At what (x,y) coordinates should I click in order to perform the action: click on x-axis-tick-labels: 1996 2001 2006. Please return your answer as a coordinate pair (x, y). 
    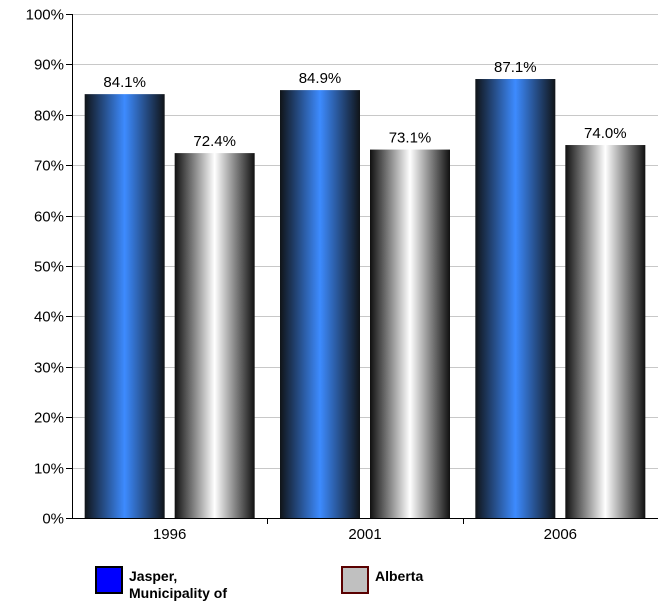
    Looking at the image, I should click on (365, 534).